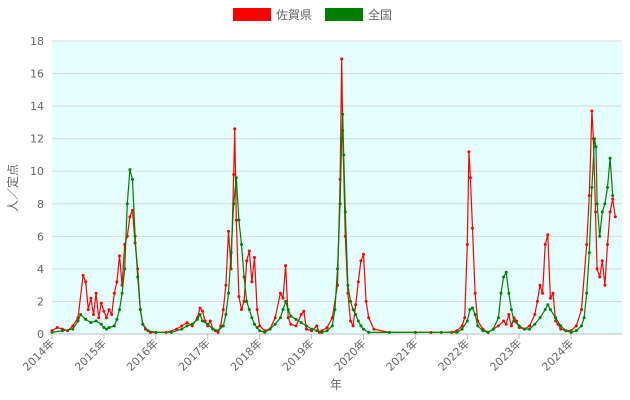  What do you see at coordinates (358, 14) in the screenshot?
I see `legend-item-national: 全国` at bounding box center [358, 14].